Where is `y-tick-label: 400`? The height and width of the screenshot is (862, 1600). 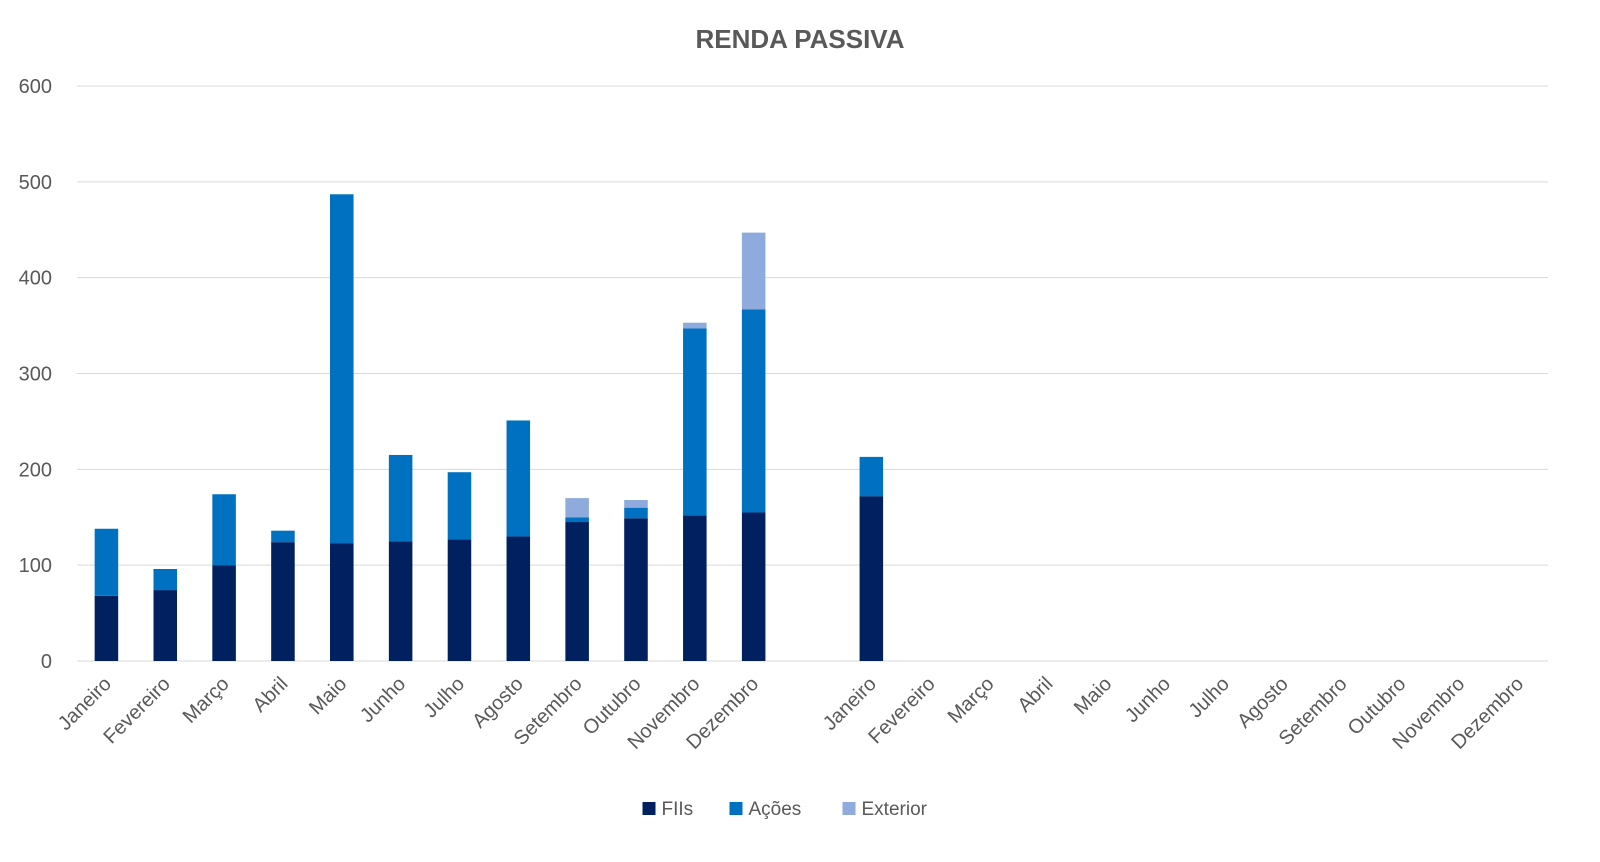
y-tick-label: 400 is located at coordinates (35, 279).